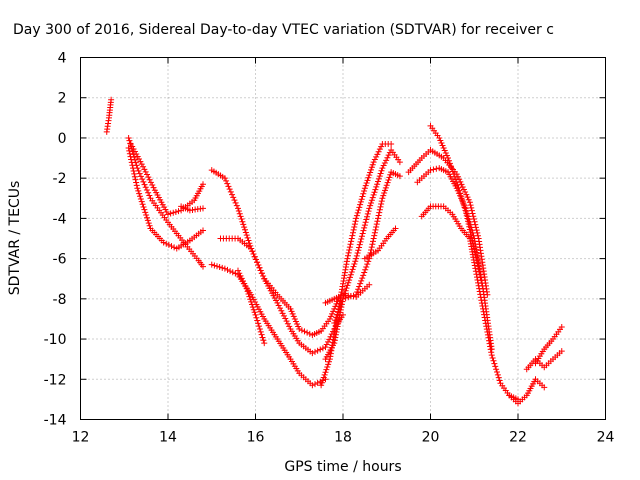  What do you see at coordinates (256, 438) in the screenshot?
I see `x-tick-label: 16` at bounding box center [256, 438].